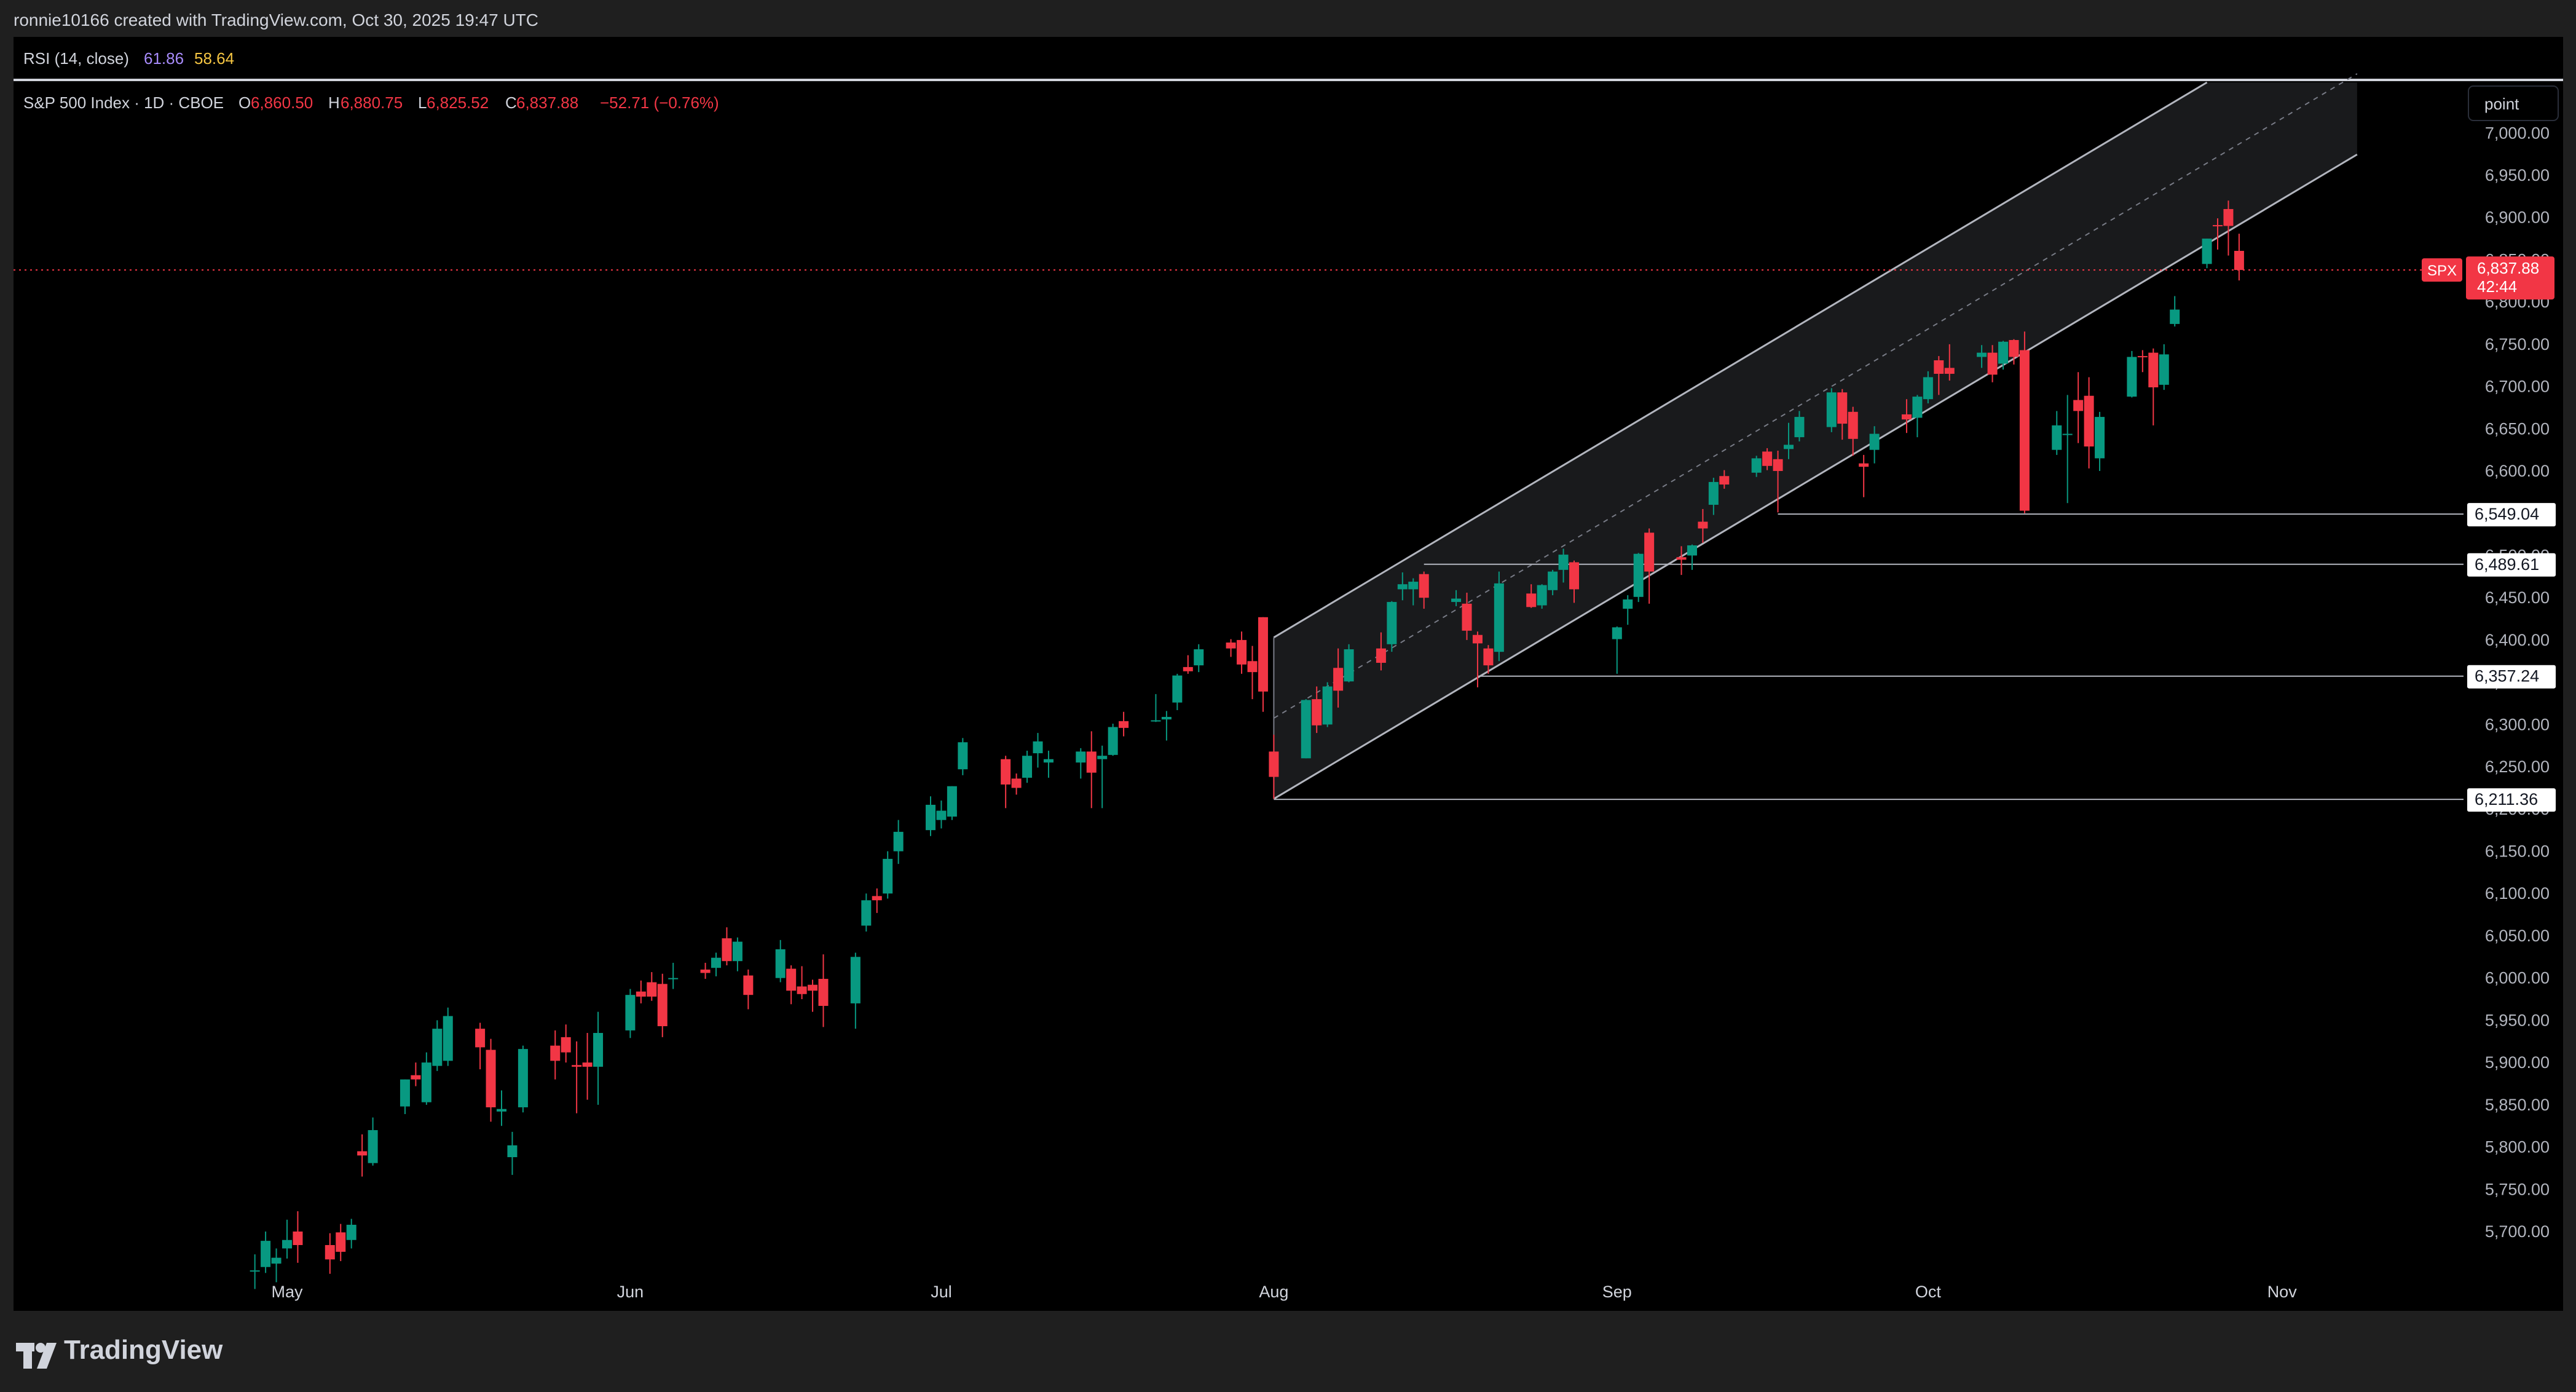 This screenshot has height=1392, width=2576. What do you see at coordinates (1869, 657) in the screenshot?
I see `horizontal-levels` at bounding box center [1869, 657].